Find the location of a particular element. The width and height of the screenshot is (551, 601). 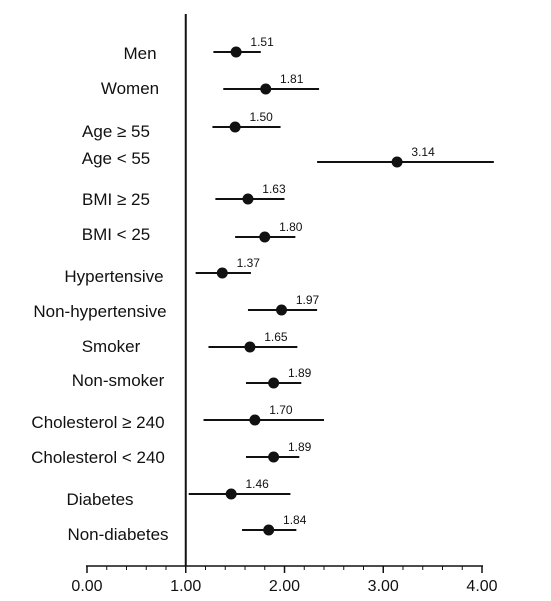

value-label: 1.50 is located at coordinates (261, 117).